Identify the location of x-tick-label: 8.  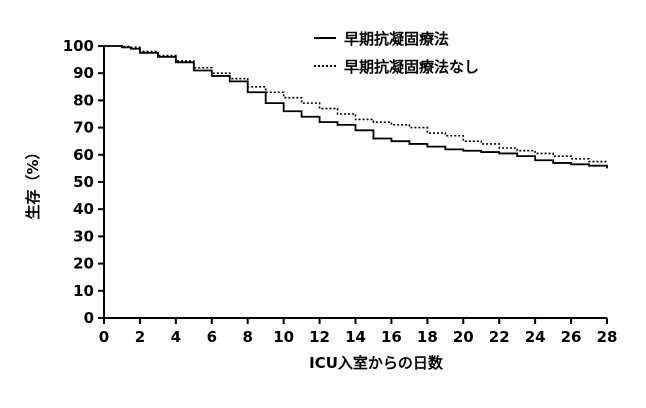
(247, 337).